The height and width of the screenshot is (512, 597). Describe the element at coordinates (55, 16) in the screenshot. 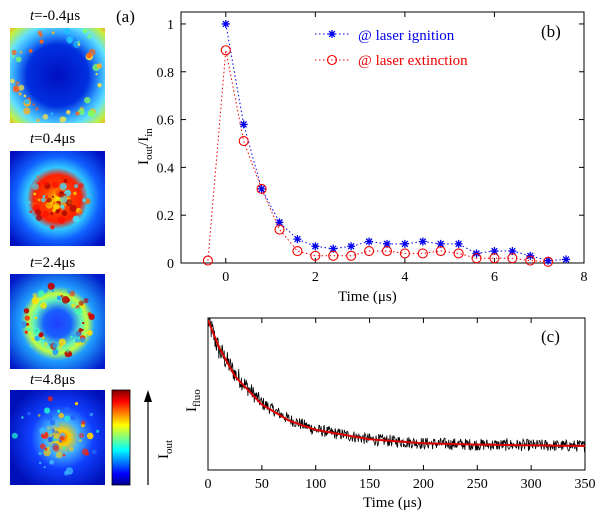

I see `frame-1-caption: t=-0.4μs` at that location.